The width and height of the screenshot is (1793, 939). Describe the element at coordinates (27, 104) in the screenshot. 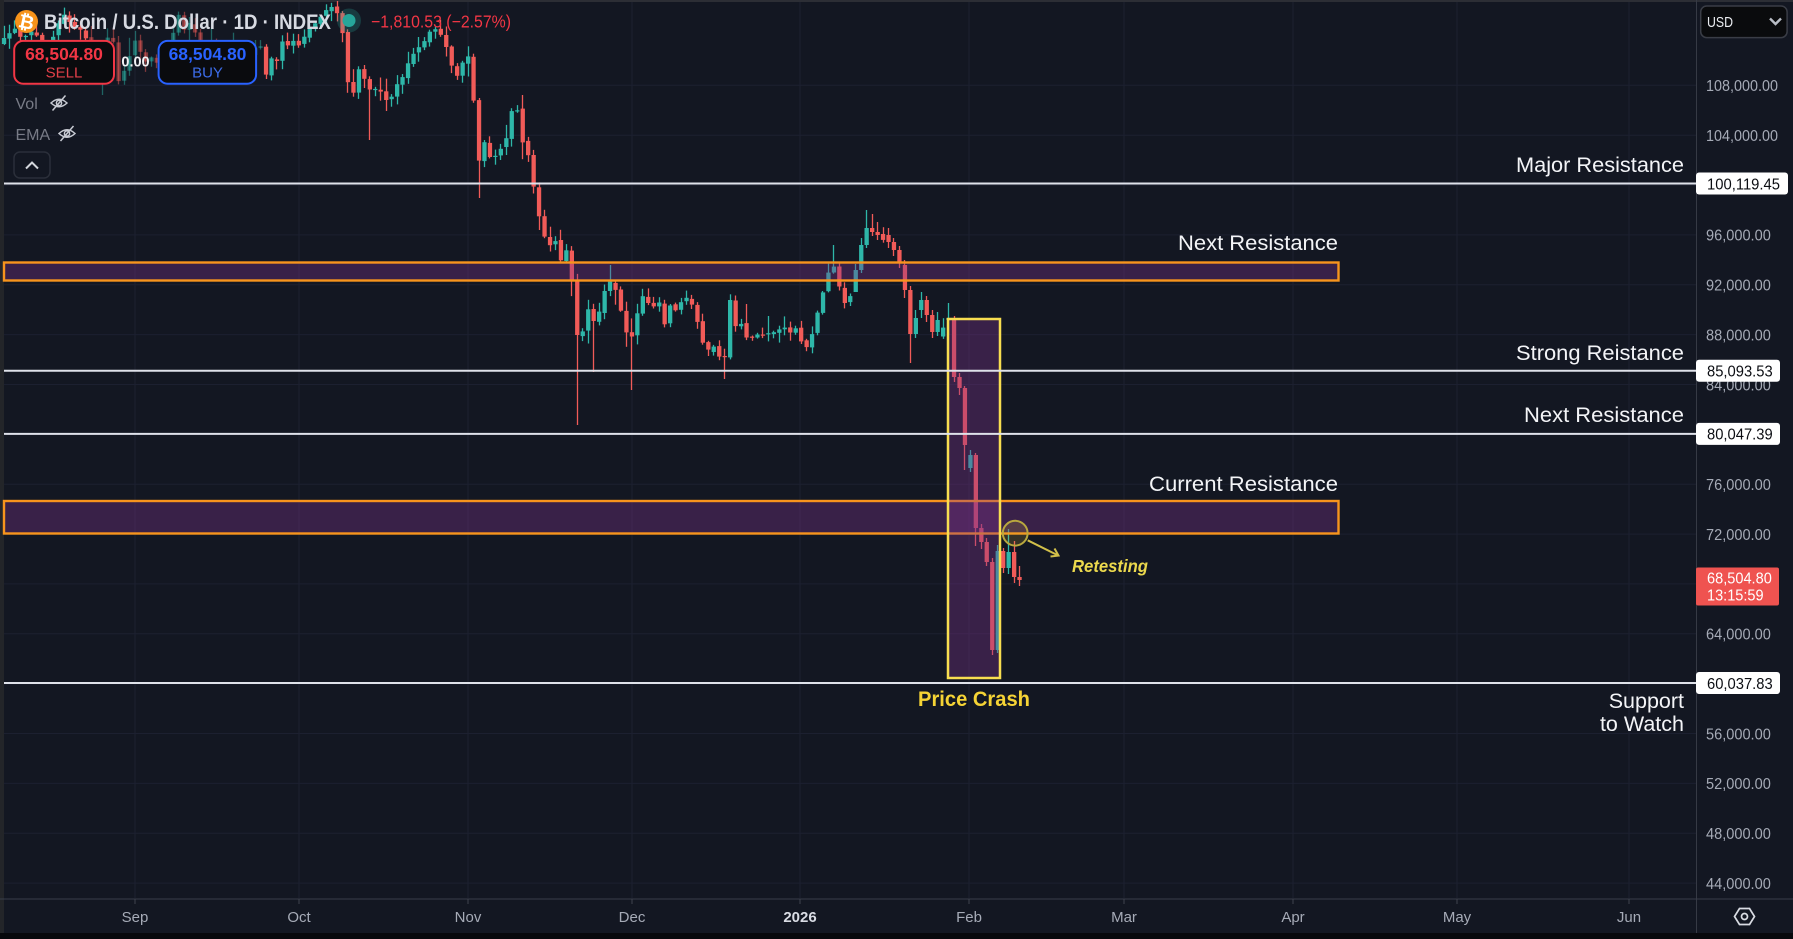

I see `svg-text: Vol` at that location.